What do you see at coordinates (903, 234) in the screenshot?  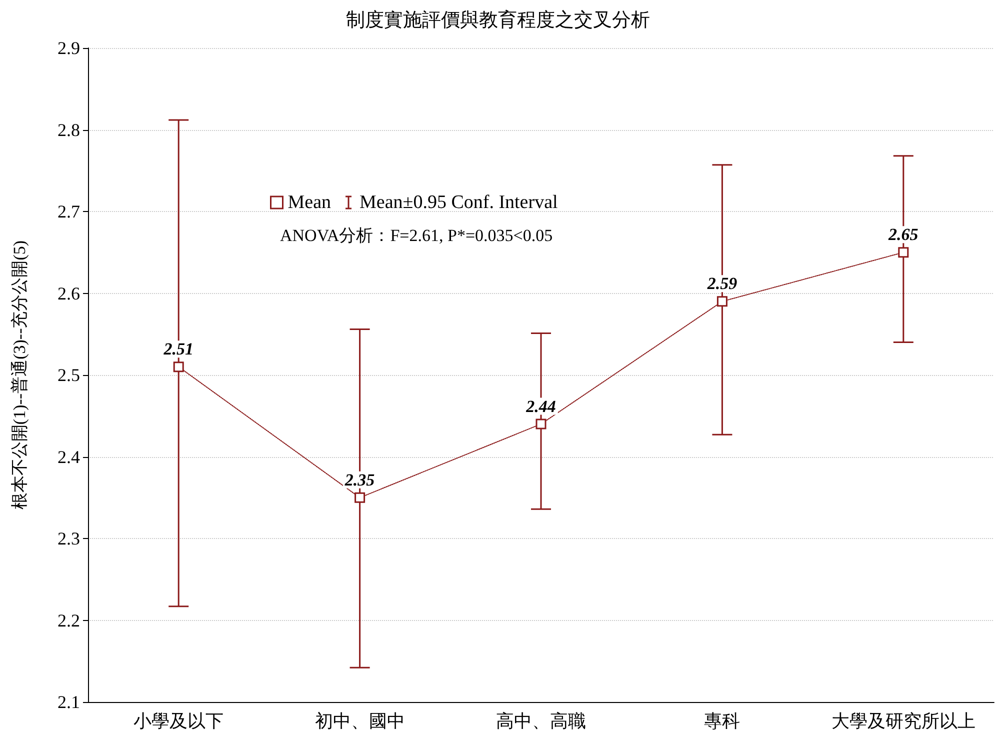 I see `data-label: 2.65` at bounding box center [903, 234].